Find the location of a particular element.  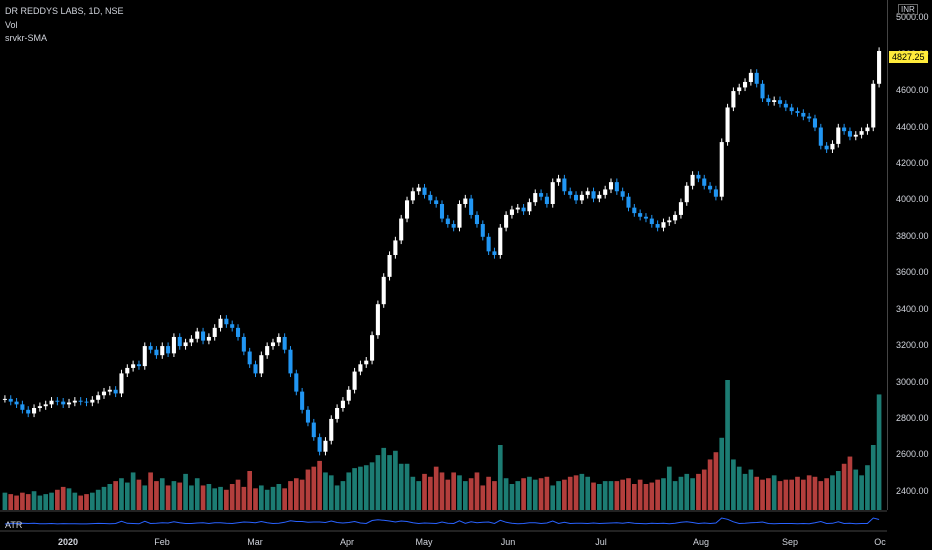

time-axis: 2020 Feb Mar Apr May Jun Jul Aug Sep Oc is located at coordinates (472, 542).